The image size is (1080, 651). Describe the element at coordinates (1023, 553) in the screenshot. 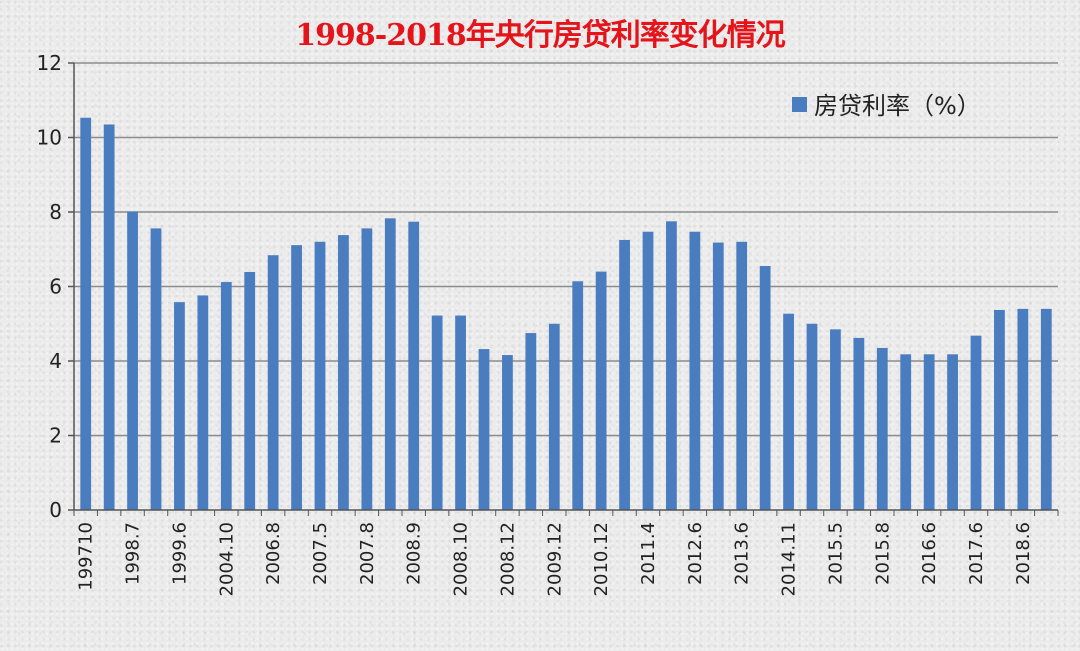

I see `x-tick-label: 2018.6` at that location.